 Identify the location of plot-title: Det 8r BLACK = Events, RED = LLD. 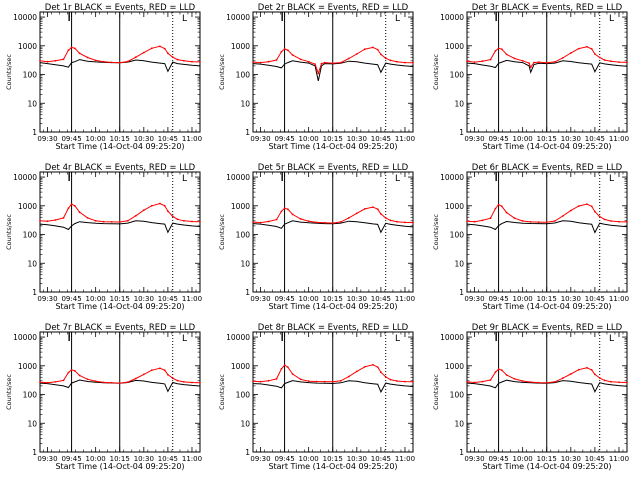
(333, 328).